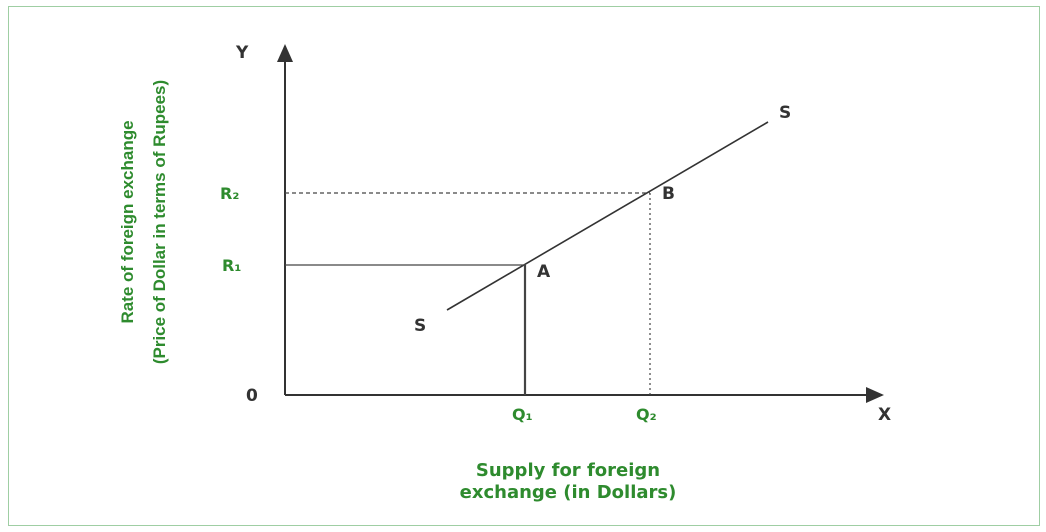 This screenshot has width=1046, height=532. I want to click on point-b-label: B, so click(668, 194).